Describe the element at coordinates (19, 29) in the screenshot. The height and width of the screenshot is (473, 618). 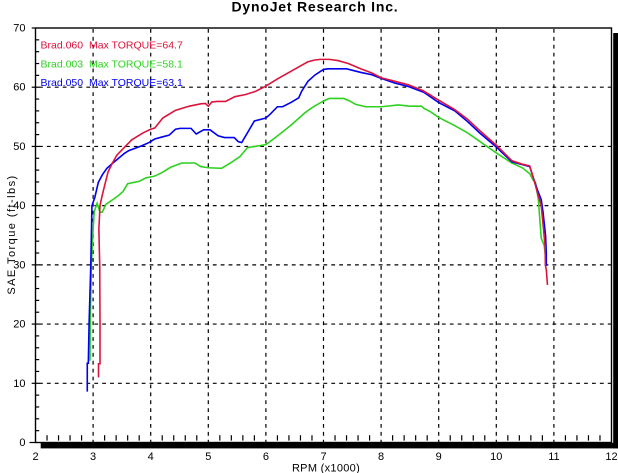
I see `svg-text: 70` at that location.